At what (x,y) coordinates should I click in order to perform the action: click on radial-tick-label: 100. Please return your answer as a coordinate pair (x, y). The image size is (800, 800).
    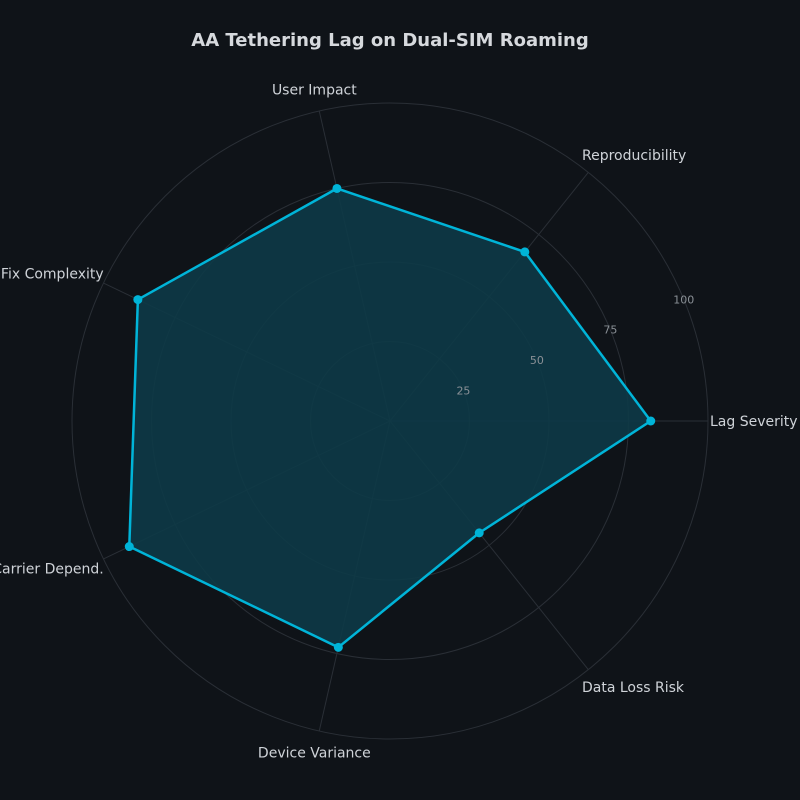
    Looking at the image, I should click on (683, 299).